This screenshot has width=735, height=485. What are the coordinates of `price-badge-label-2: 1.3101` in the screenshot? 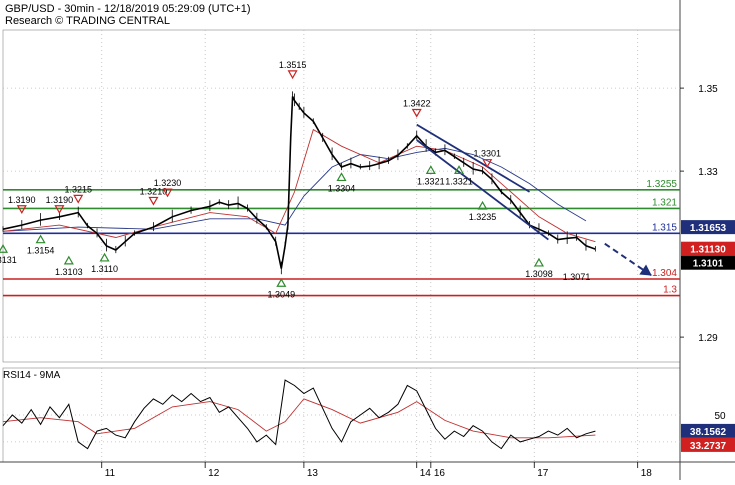 It's located at (708, 264).